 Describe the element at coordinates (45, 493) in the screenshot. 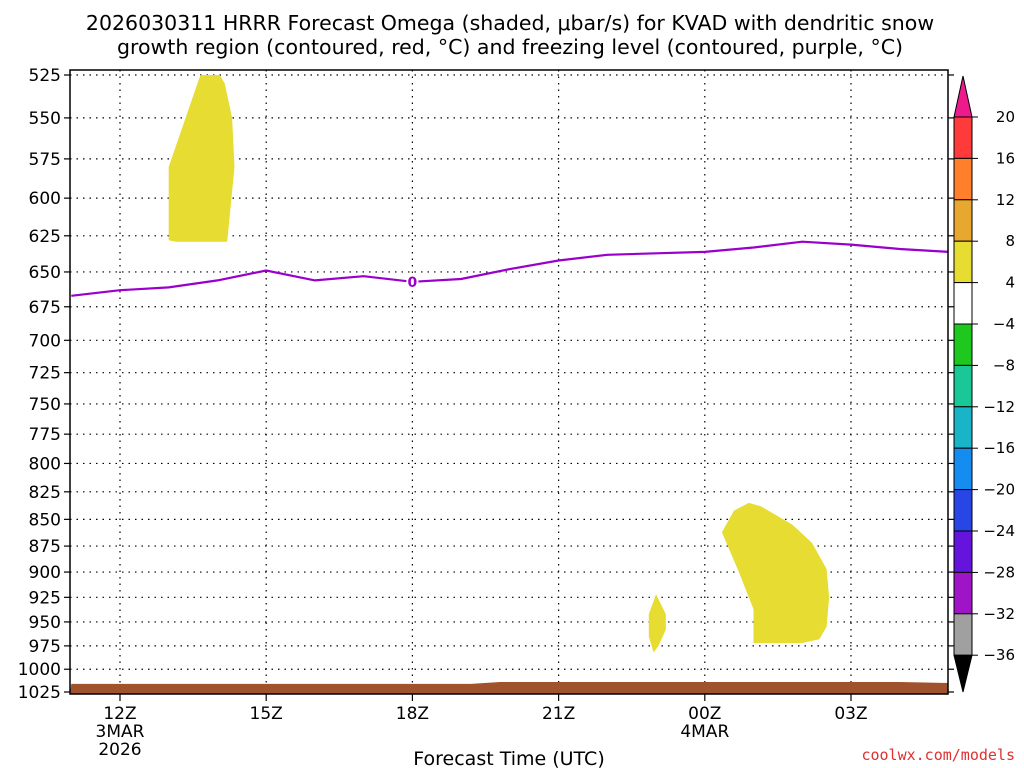

I see `y-tick-label-825: 825` at that location.